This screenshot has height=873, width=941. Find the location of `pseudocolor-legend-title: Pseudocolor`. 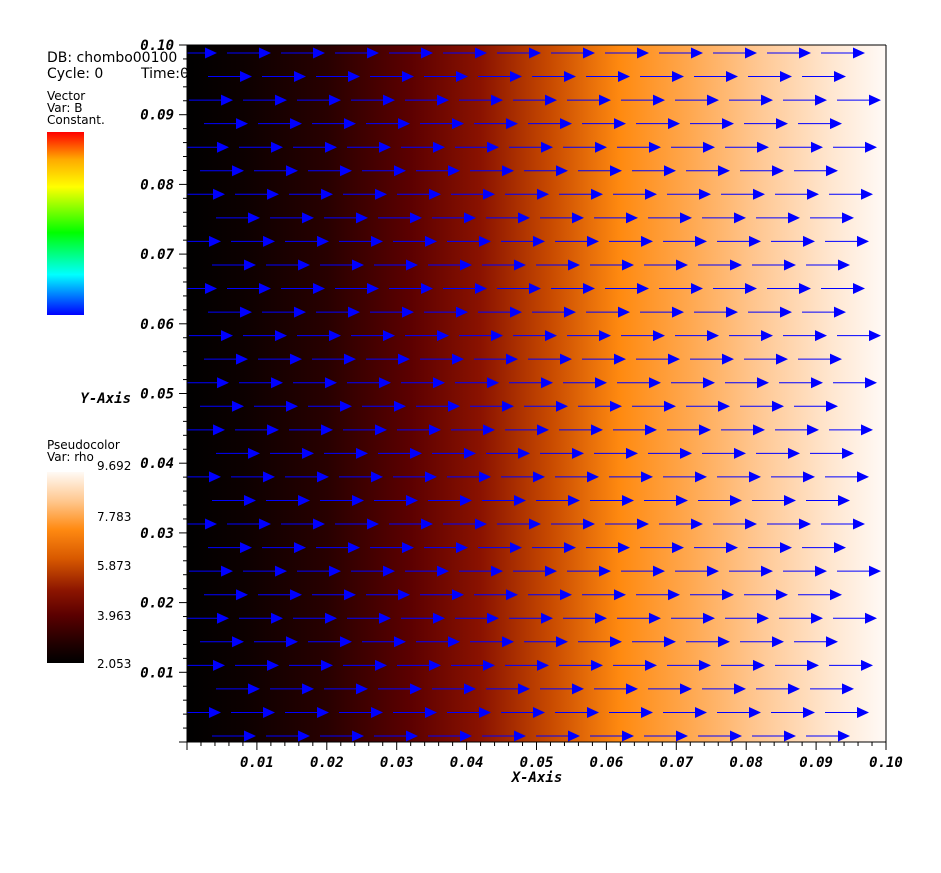

pseudocolor-legend-title: Pseudocolor is located at coordinates (83, 445).